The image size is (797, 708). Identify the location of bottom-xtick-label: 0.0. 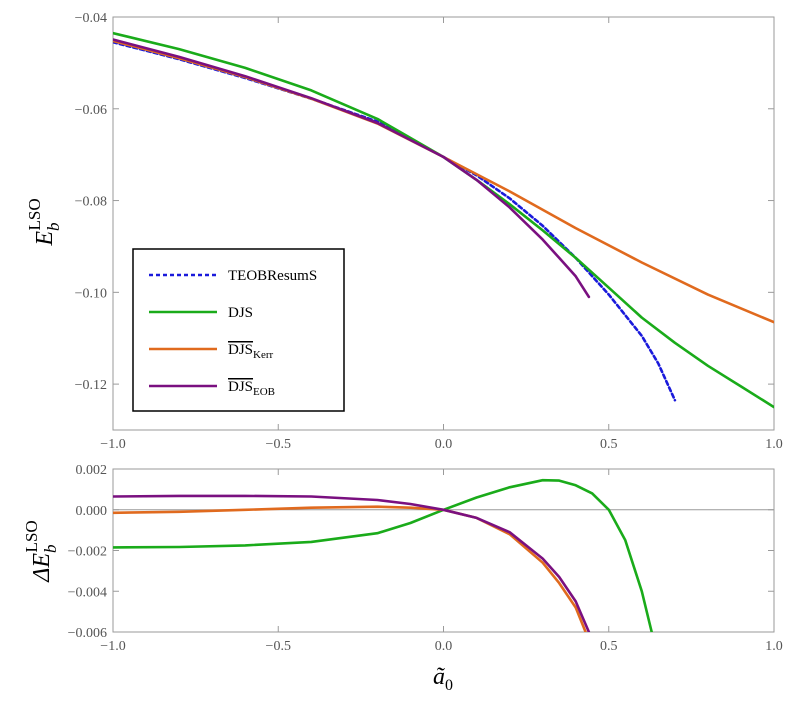
(444, 646).